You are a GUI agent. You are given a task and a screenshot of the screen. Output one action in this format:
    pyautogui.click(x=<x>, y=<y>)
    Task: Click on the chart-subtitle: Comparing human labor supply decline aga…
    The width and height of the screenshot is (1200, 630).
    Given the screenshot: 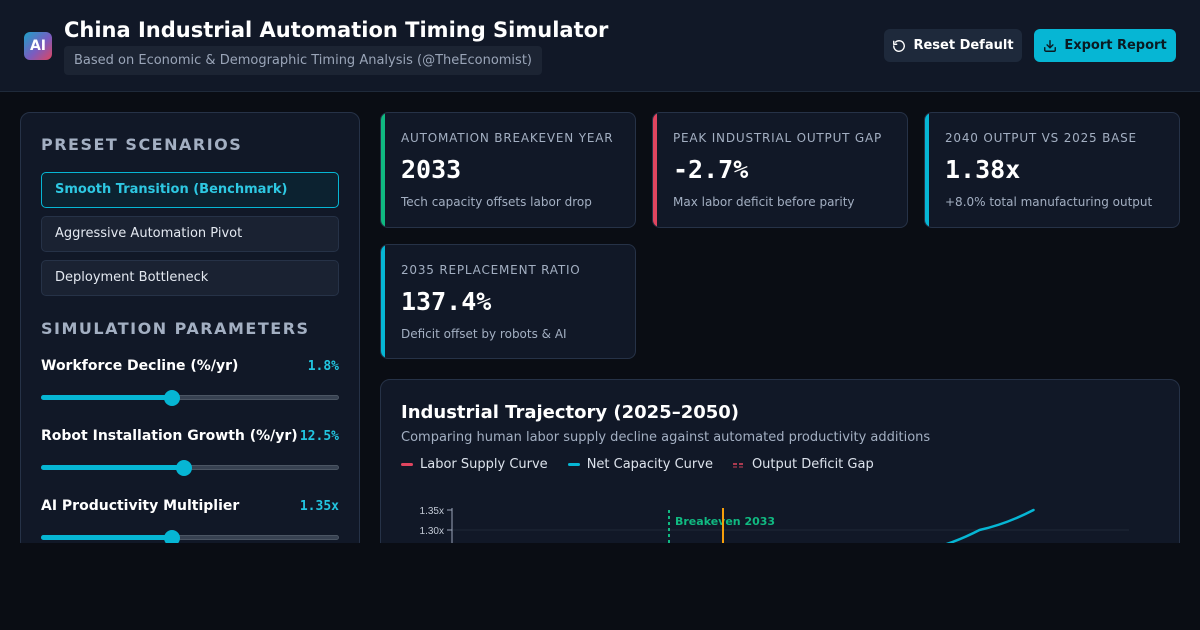 What is the action you would take?
    pyautogui.click(x=666, y=437)
    